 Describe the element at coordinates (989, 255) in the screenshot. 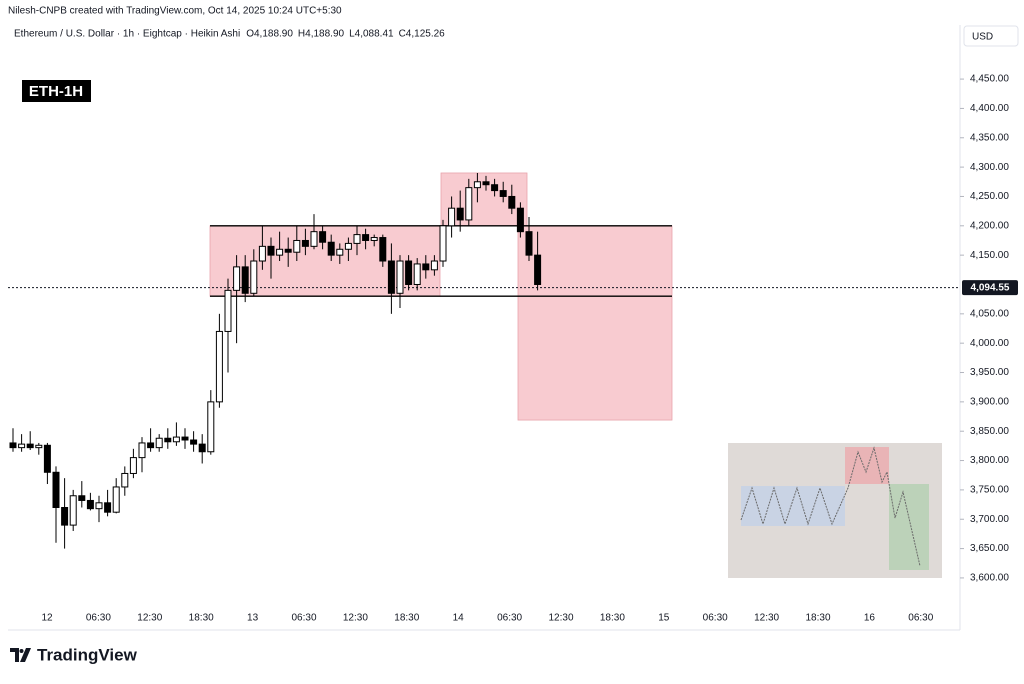

I see `y-tick-label: 4,150.00` at that location.